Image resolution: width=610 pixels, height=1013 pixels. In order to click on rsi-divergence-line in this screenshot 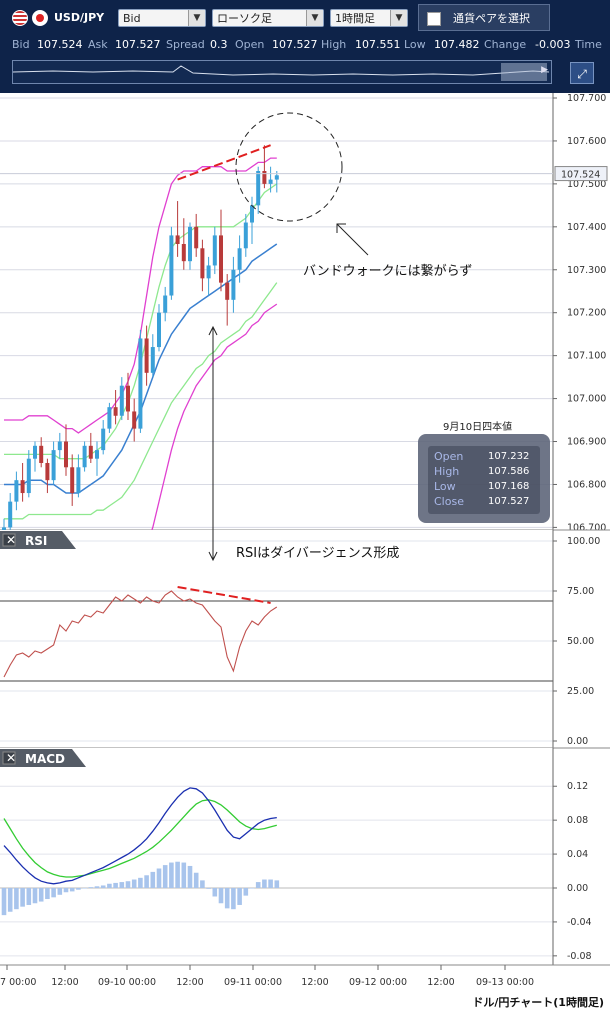, I will do `click(224, 595)`.